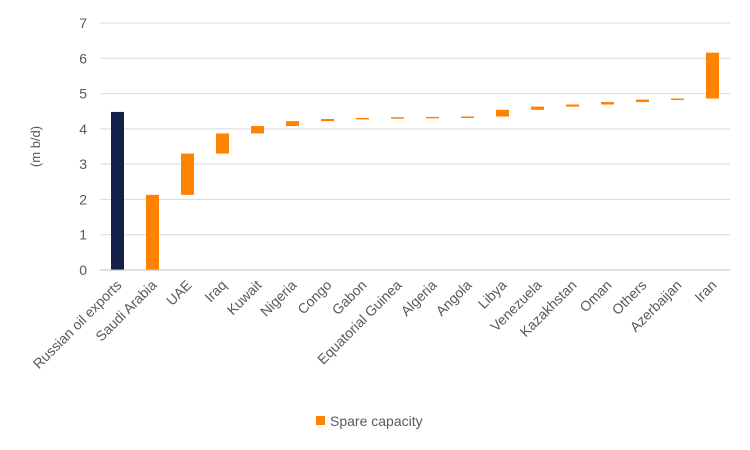 This screenshot has width=750, height=450. What do you see at coordinates (83, 270) in the screenshot?
I see `y-tick-label-0: 0` at bounding box center [83, 270].